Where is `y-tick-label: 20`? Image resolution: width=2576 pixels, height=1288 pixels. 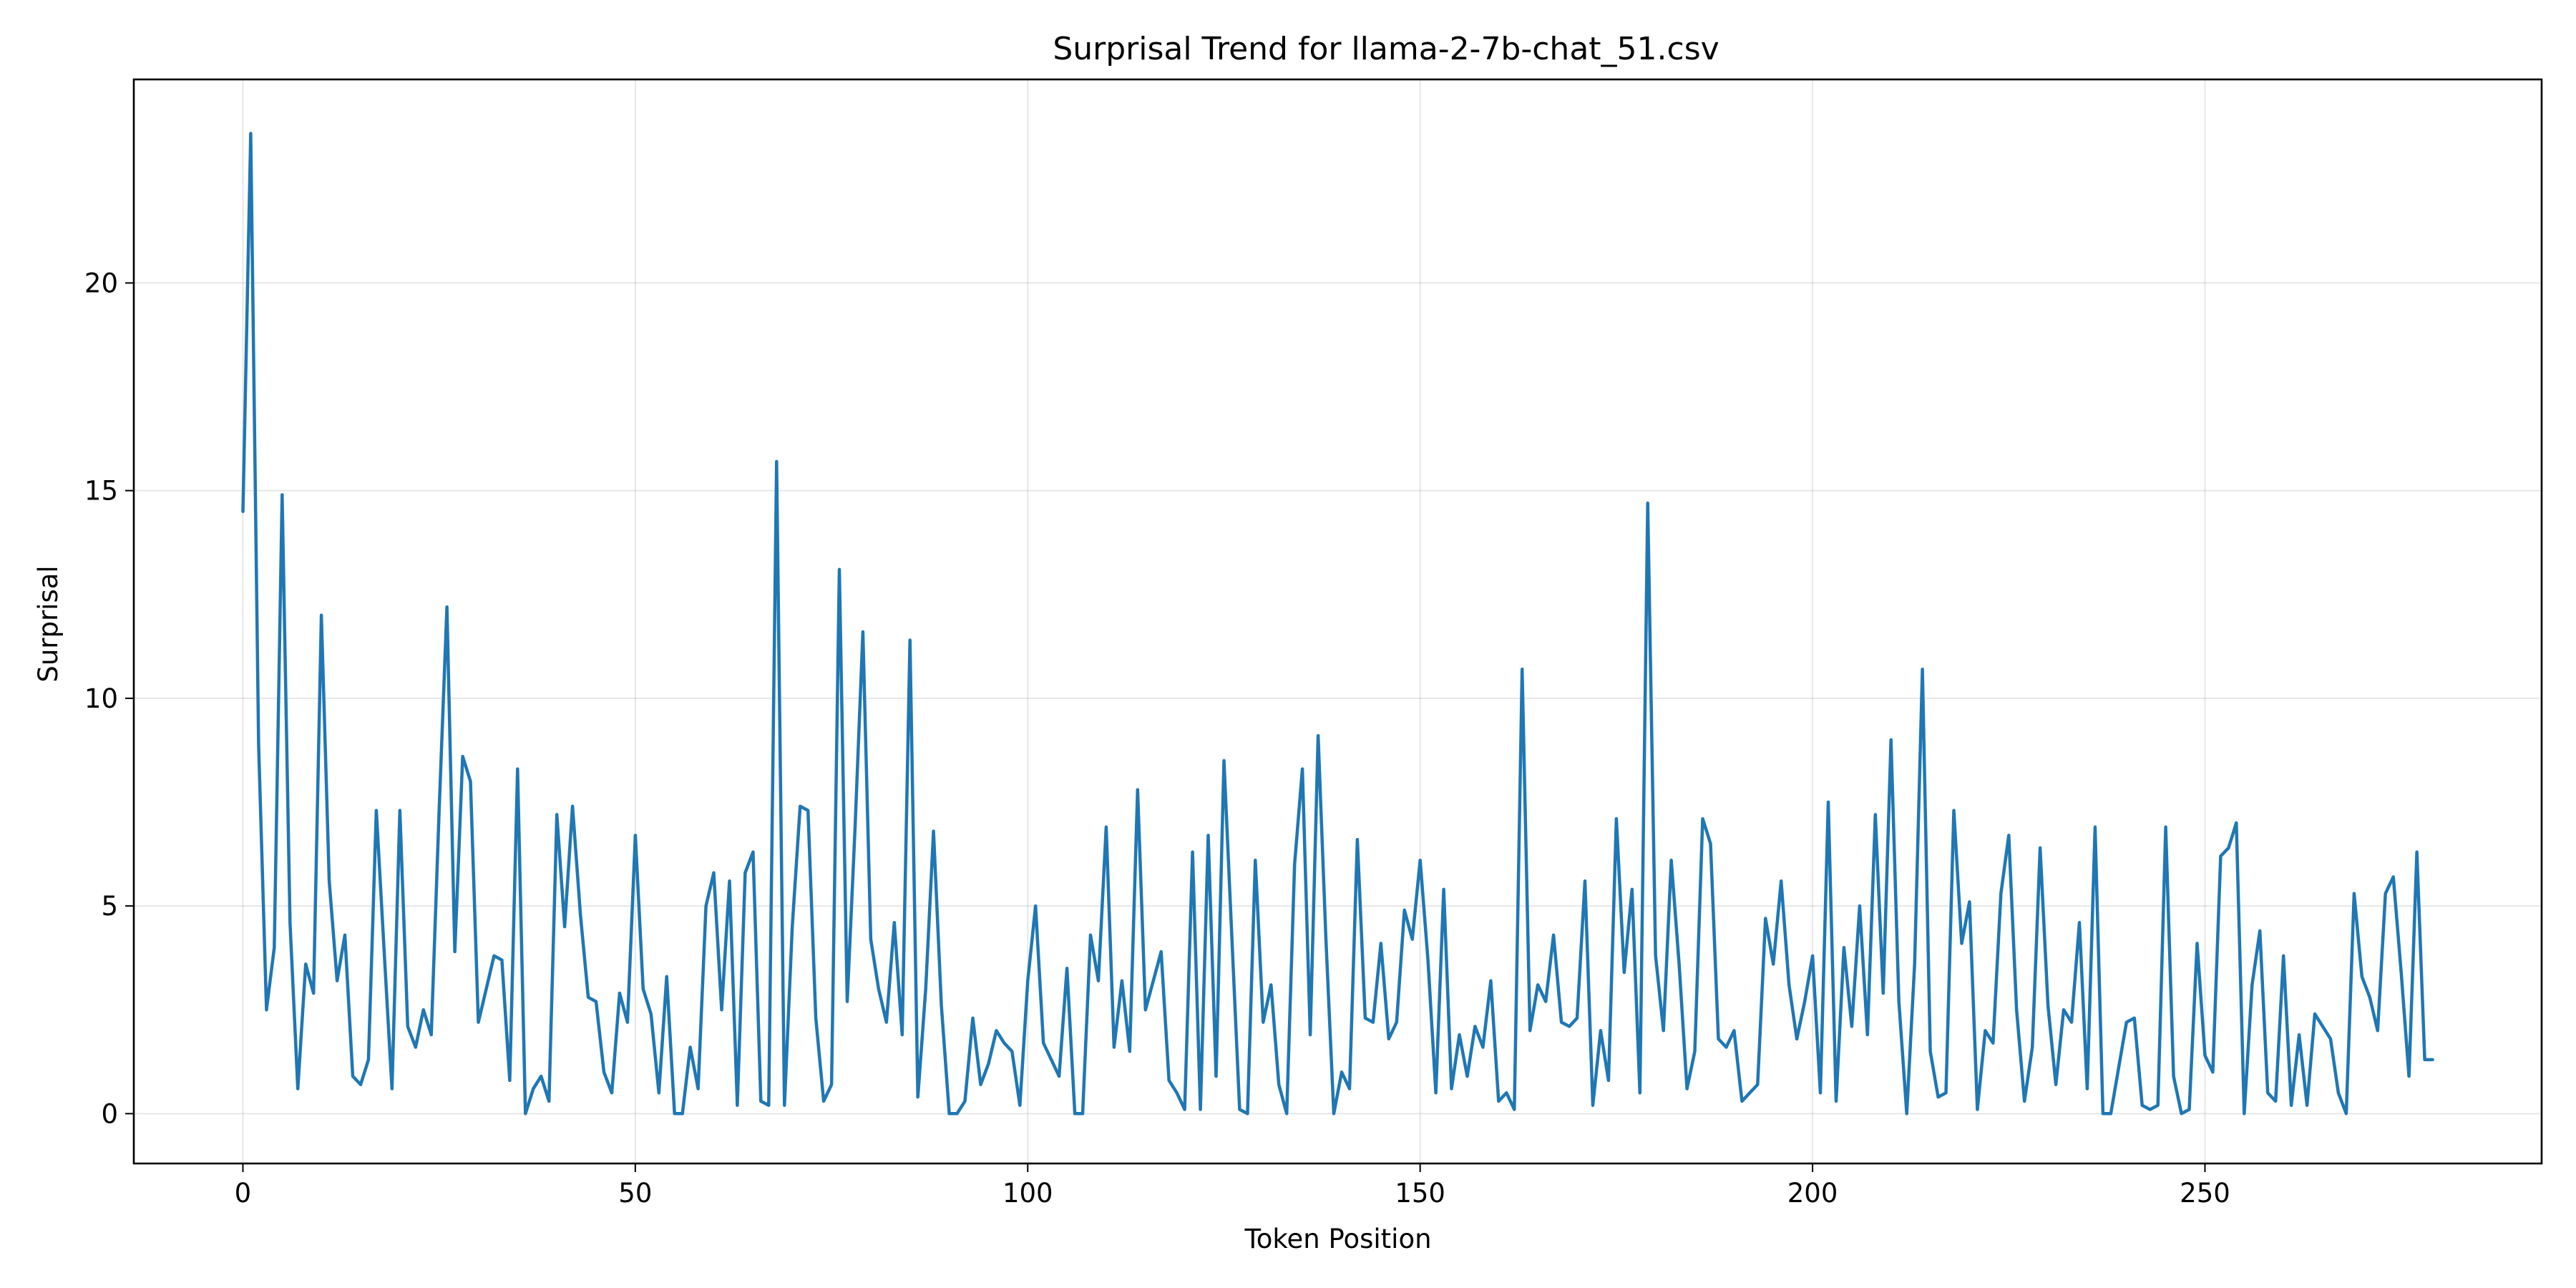 y-tick-label: 20 is located at coordinates (101, 283).